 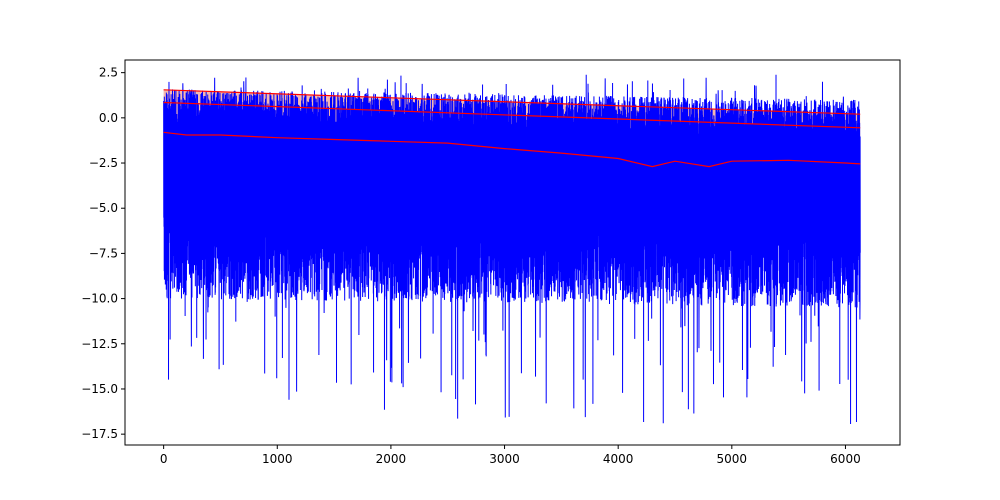 What do you see at coordinates (108, 73) in the screenshot?
I see `y-tick-label: 2.5` at bounding box center [108, 73].